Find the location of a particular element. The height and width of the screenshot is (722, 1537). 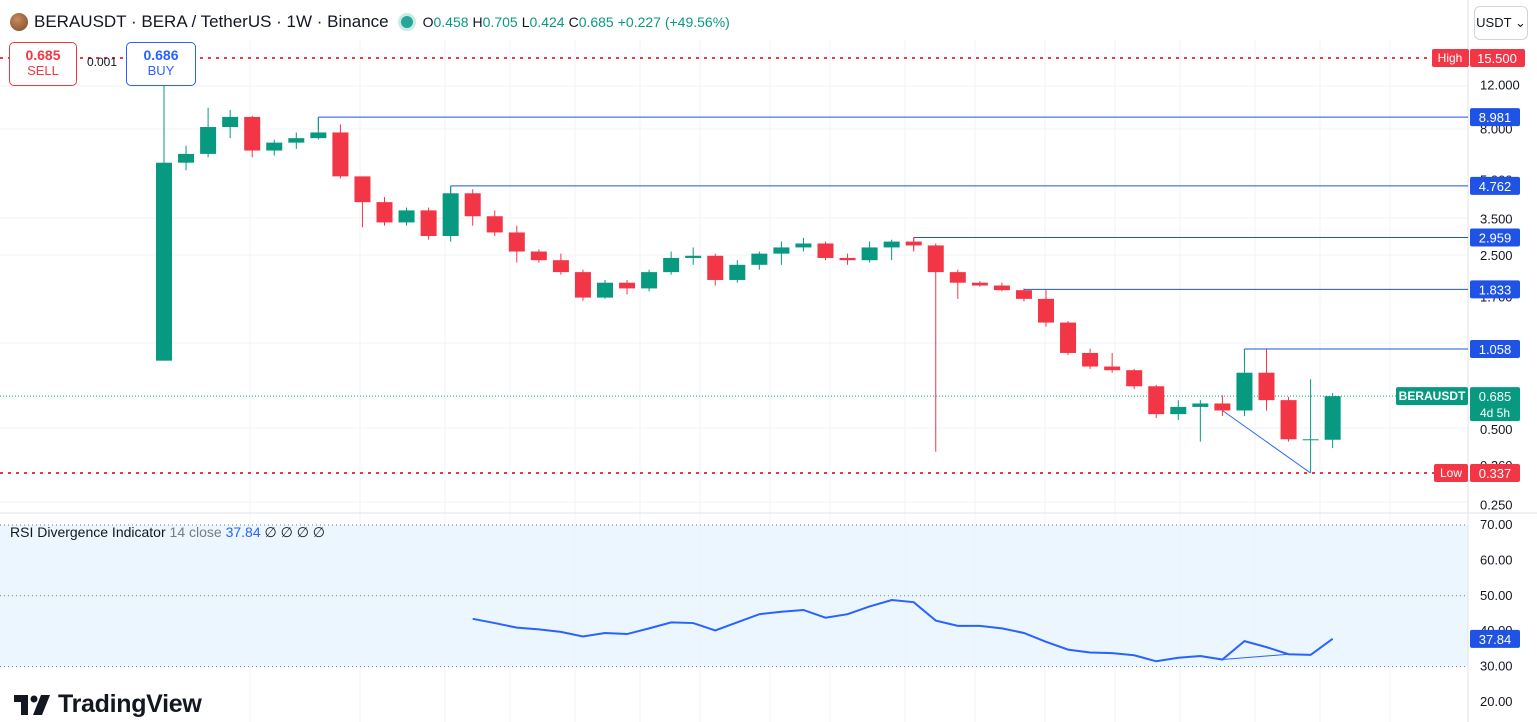

low-value: 0.337 is located at coordinates (1495, 473).